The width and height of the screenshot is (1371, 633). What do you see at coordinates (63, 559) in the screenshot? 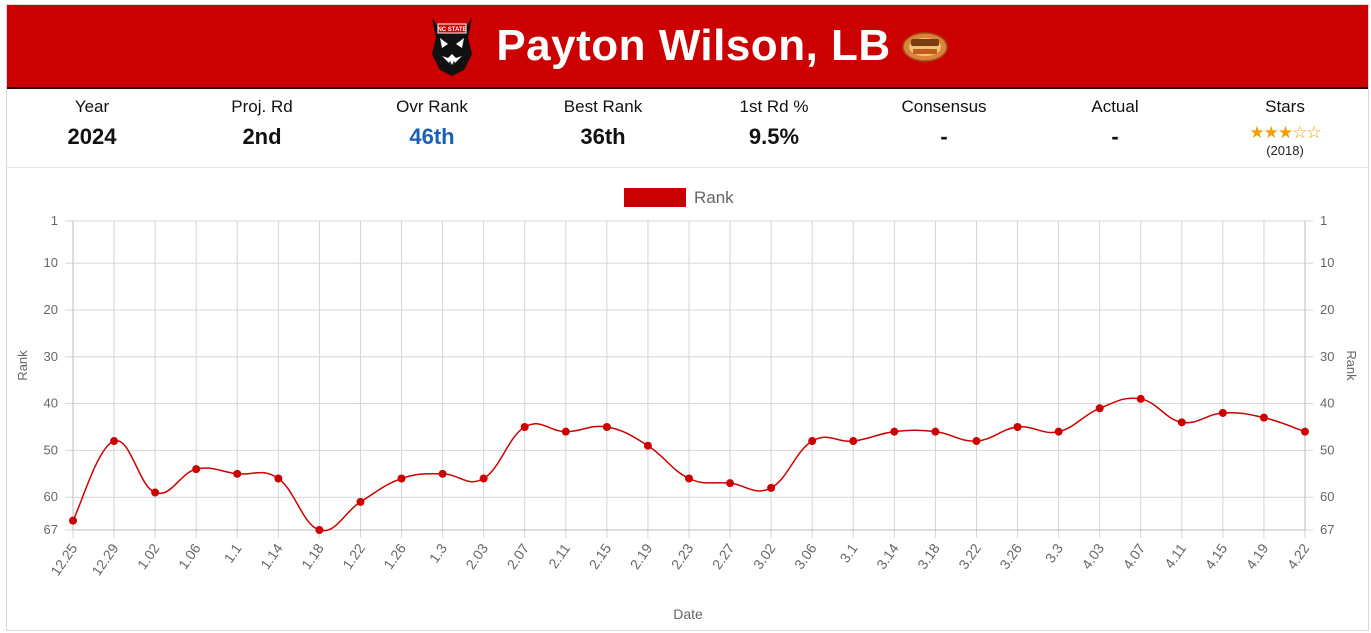
I see `x-tick-label: 12.25` at bounding box center [63, 559].